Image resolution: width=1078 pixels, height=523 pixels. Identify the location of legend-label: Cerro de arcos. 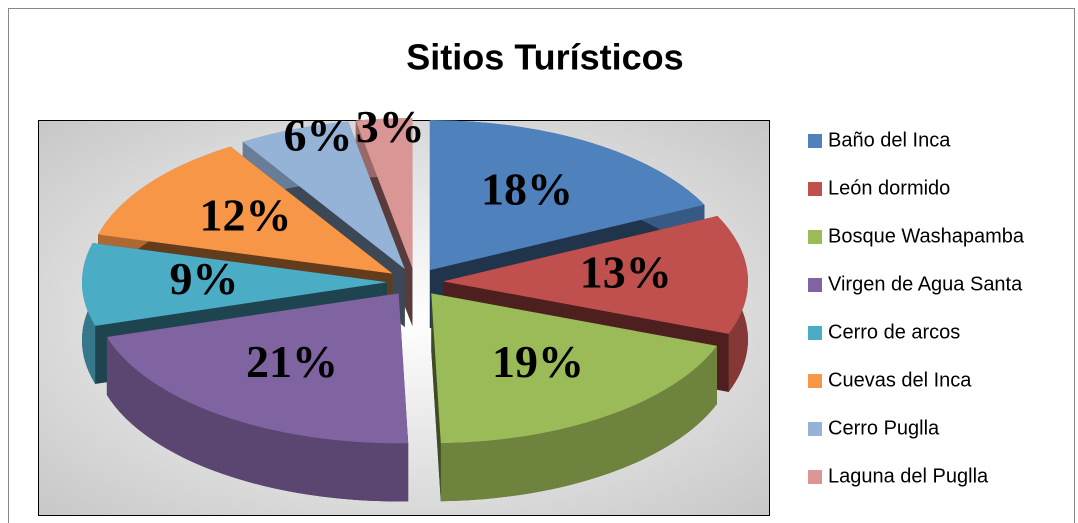
(894, 332).